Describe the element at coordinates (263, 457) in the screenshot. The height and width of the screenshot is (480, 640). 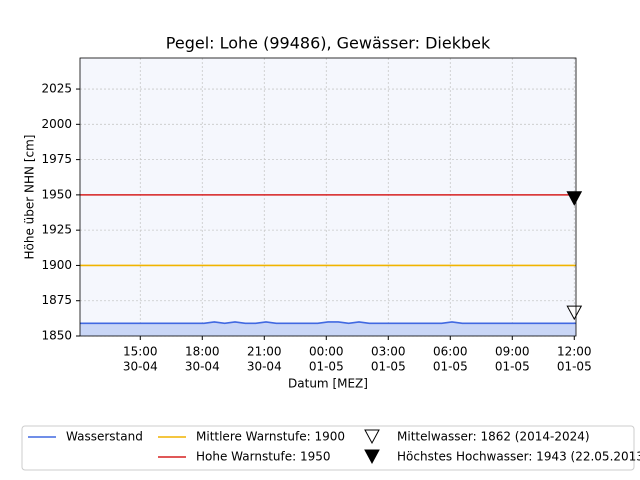
I see `legend-label: Hohe Warnstufe: 1950` at that location.